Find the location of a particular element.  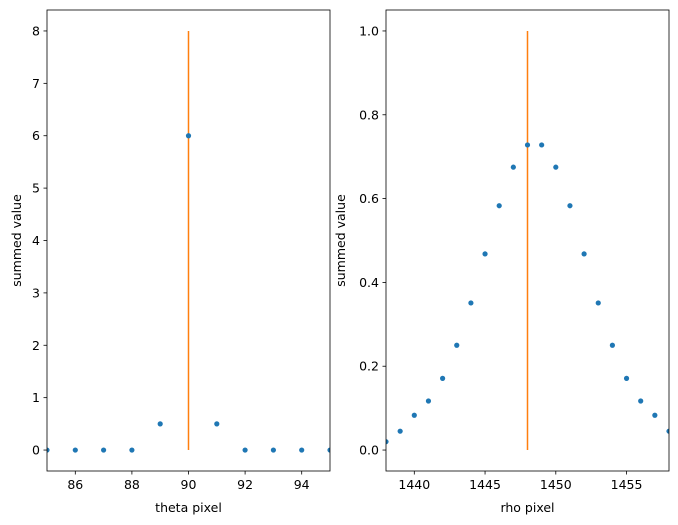

theta-y-tick-label: 1 is located at coordinates (36, 397).